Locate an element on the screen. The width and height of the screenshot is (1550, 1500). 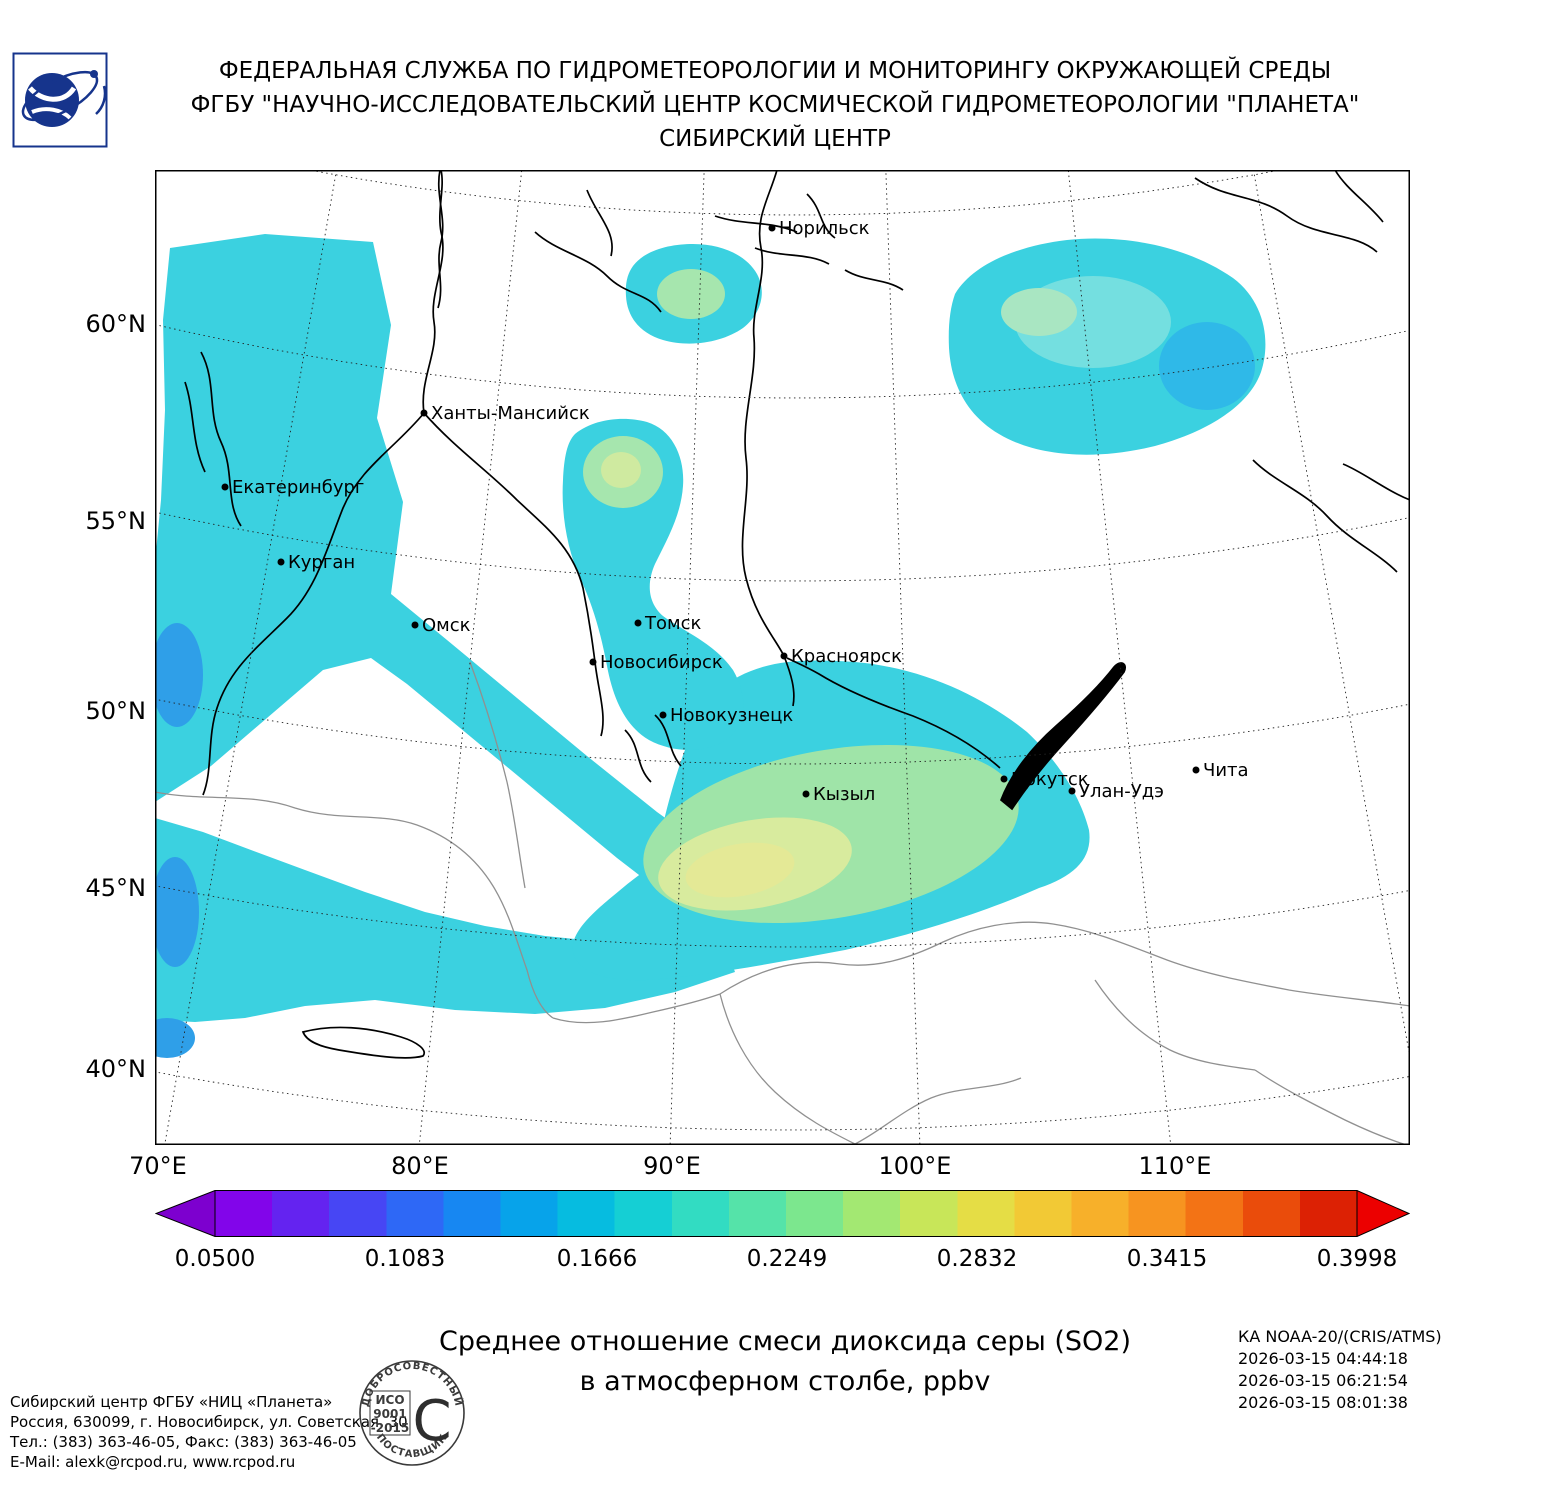
graticule-meridian-110E is located at coordinates (1119, 657).